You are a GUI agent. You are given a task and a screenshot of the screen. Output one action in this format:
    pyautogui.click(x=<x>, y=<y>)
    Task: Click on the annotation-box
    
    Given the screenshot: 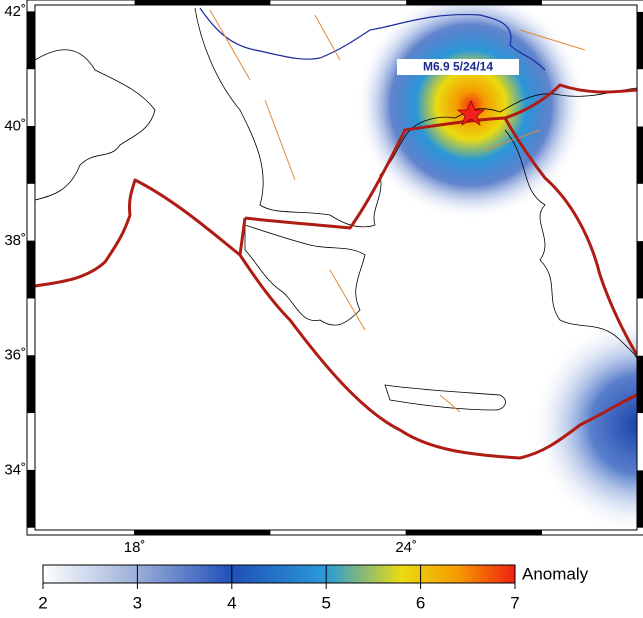 What is the action you would take?
    pyautogui.click(x=458, y=67)
    